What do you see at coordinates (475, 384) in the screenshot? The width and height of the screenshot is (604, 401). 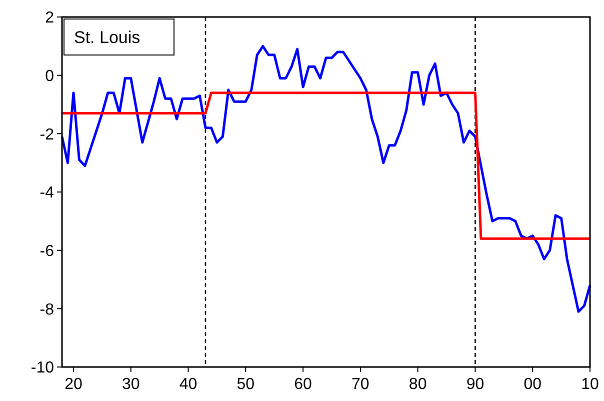 I see `x-tick-label: 90` at bounding box center [475, 384].